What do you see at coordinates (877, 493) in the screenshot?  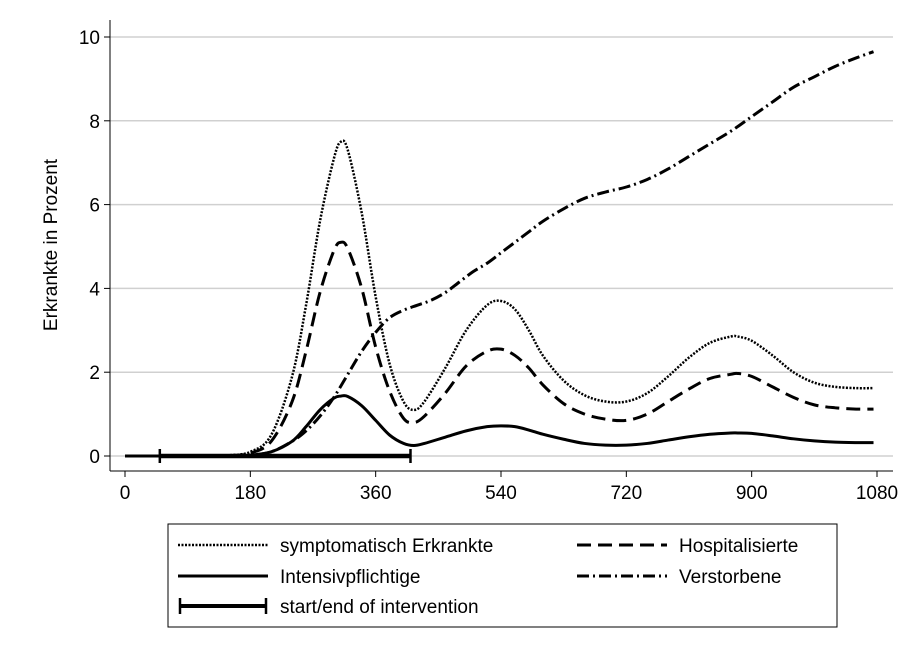 I see `x-tick-label: 1080` at bounding box center [877, 493].